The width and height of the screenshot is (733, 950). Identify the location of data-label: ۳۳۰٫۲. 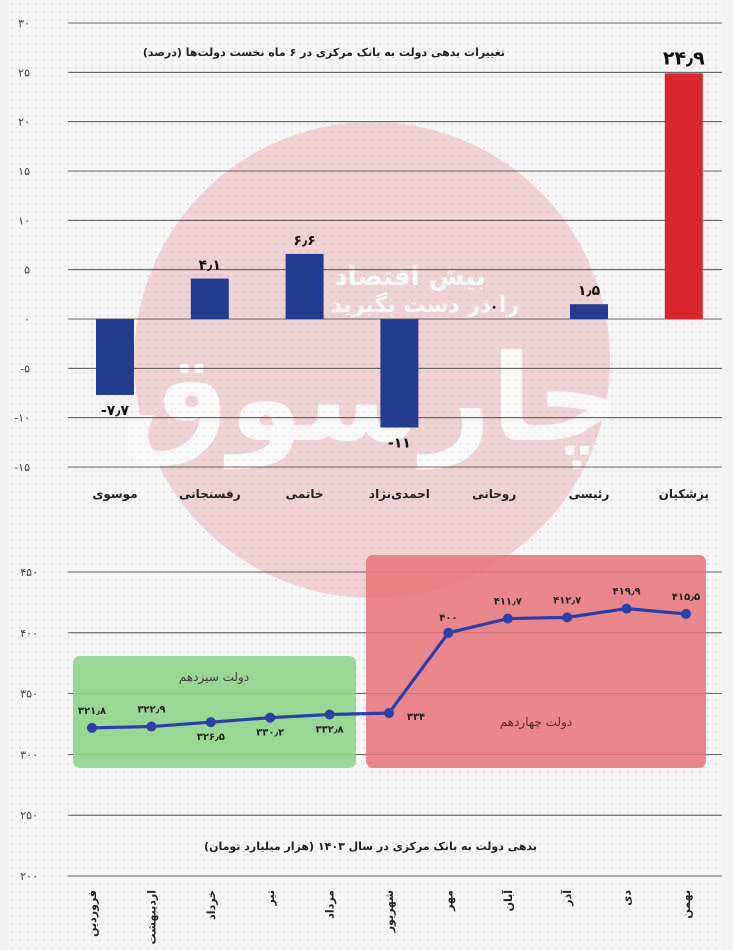
(270, 733).